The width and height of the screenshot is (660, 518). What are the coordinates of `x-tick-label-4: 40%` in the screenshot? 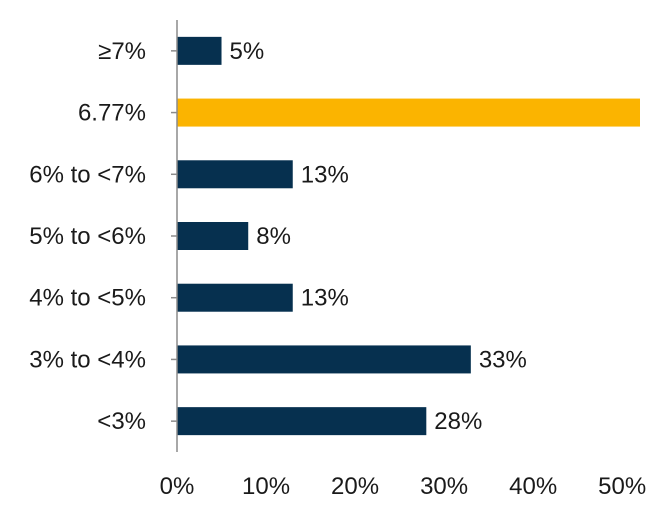 It's located at (533, 486).